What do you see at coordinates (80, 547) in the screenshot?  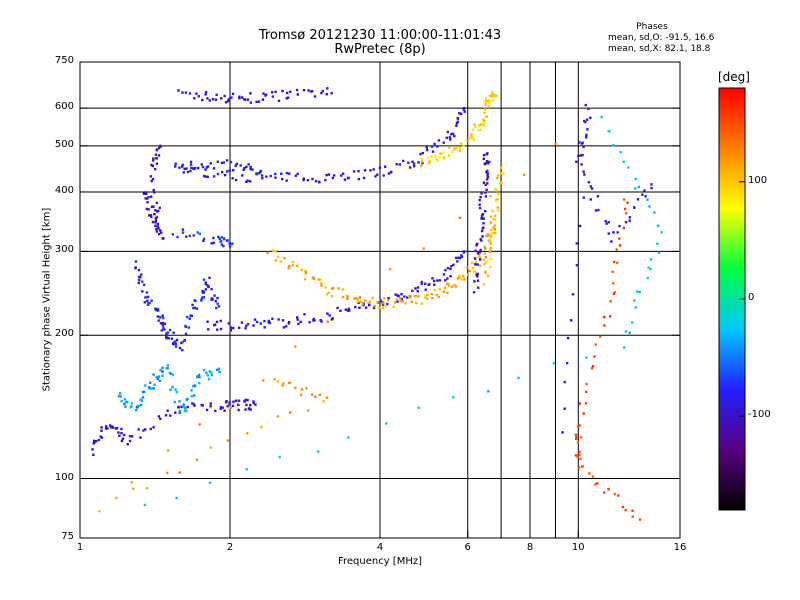 I see `x-tick-label: 1` at bounding box center [80, 547].